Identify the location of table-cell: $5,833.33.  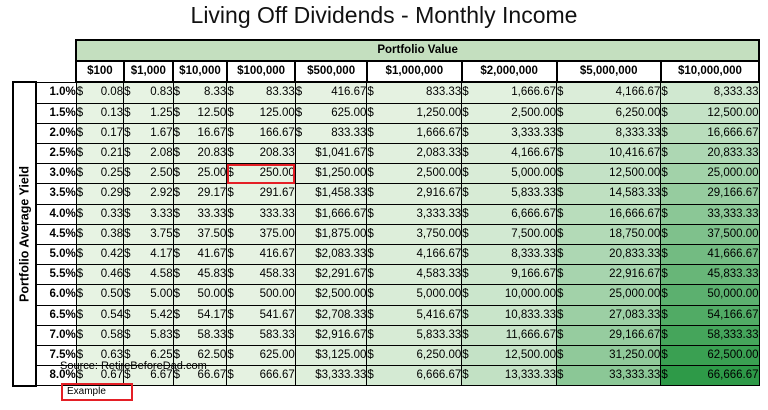
(509, 194).